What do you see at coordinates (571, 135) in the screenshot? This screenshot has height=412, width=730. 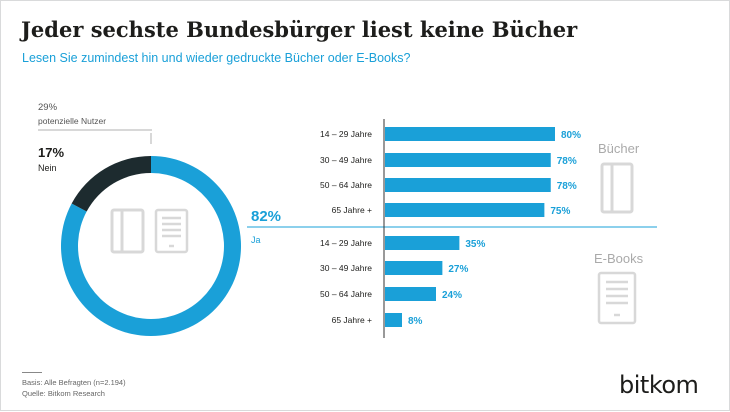 I see `value-label-books-0: 80%` at bounding box center [571, 135].